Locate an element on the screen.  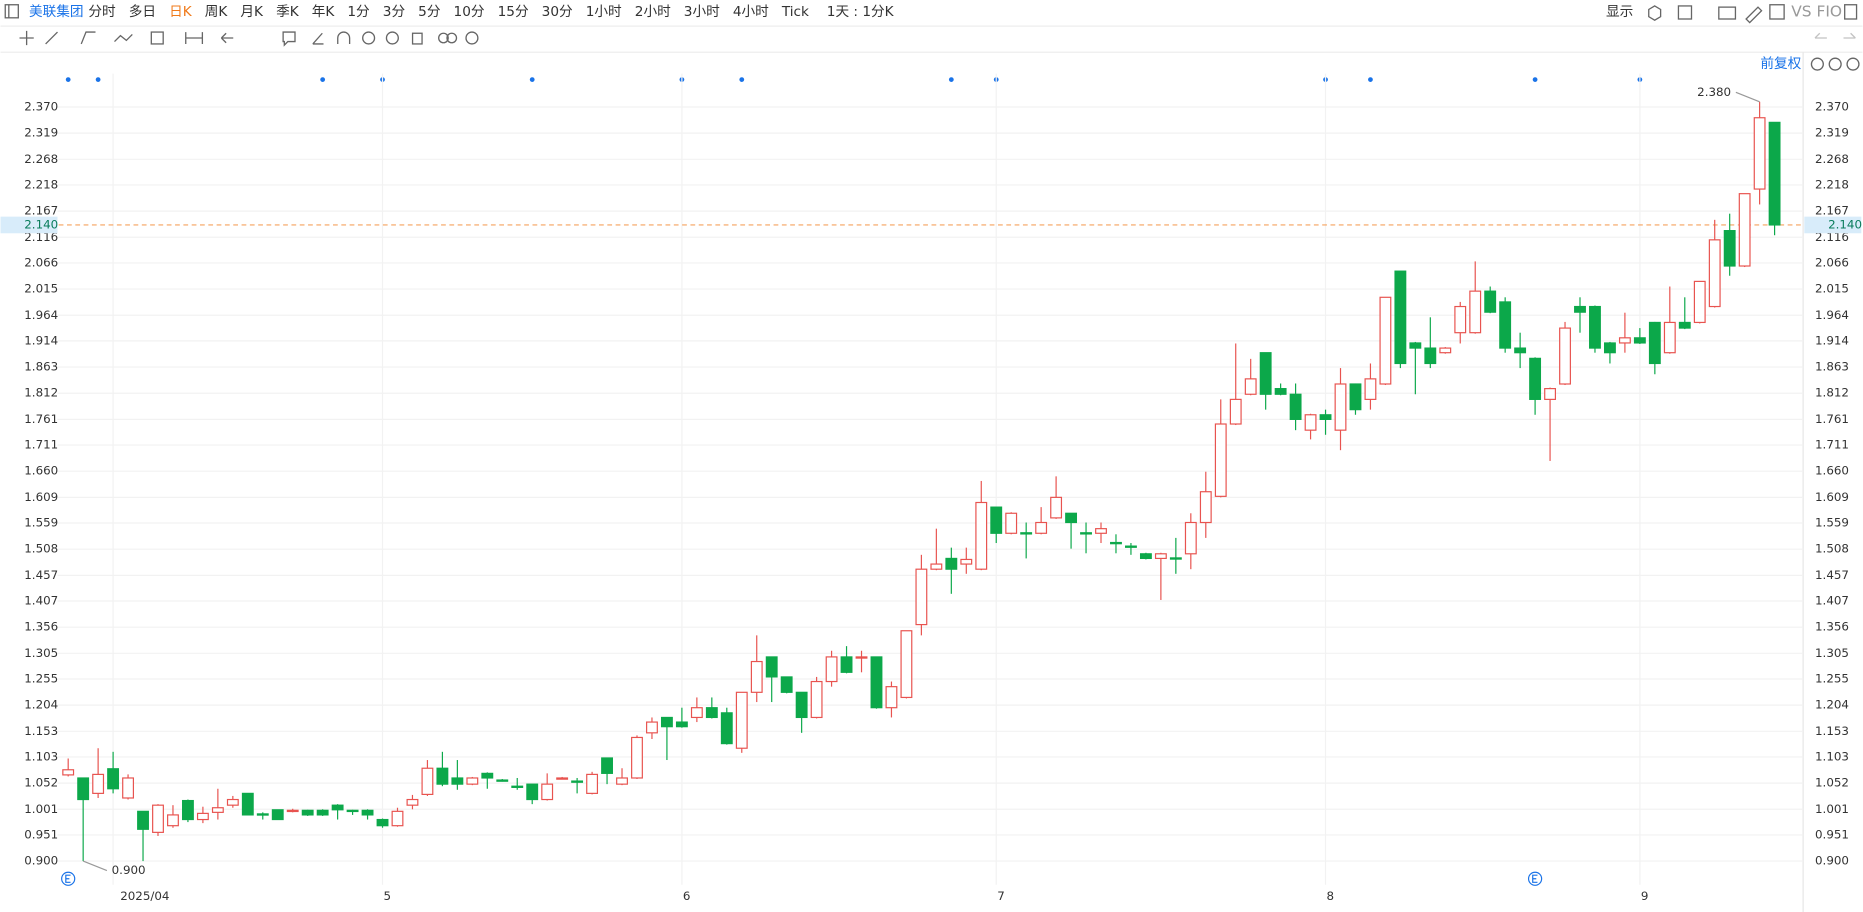
y-tick-label: 1.711 is located at coordinates (41, 445).